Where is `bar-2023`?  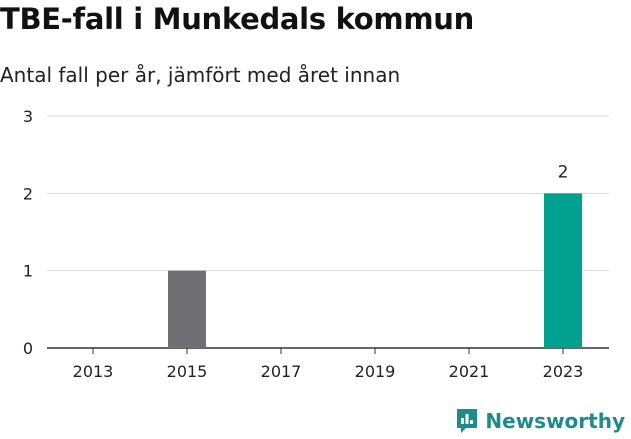
bar-2023 is located at coordinates (563, 270).